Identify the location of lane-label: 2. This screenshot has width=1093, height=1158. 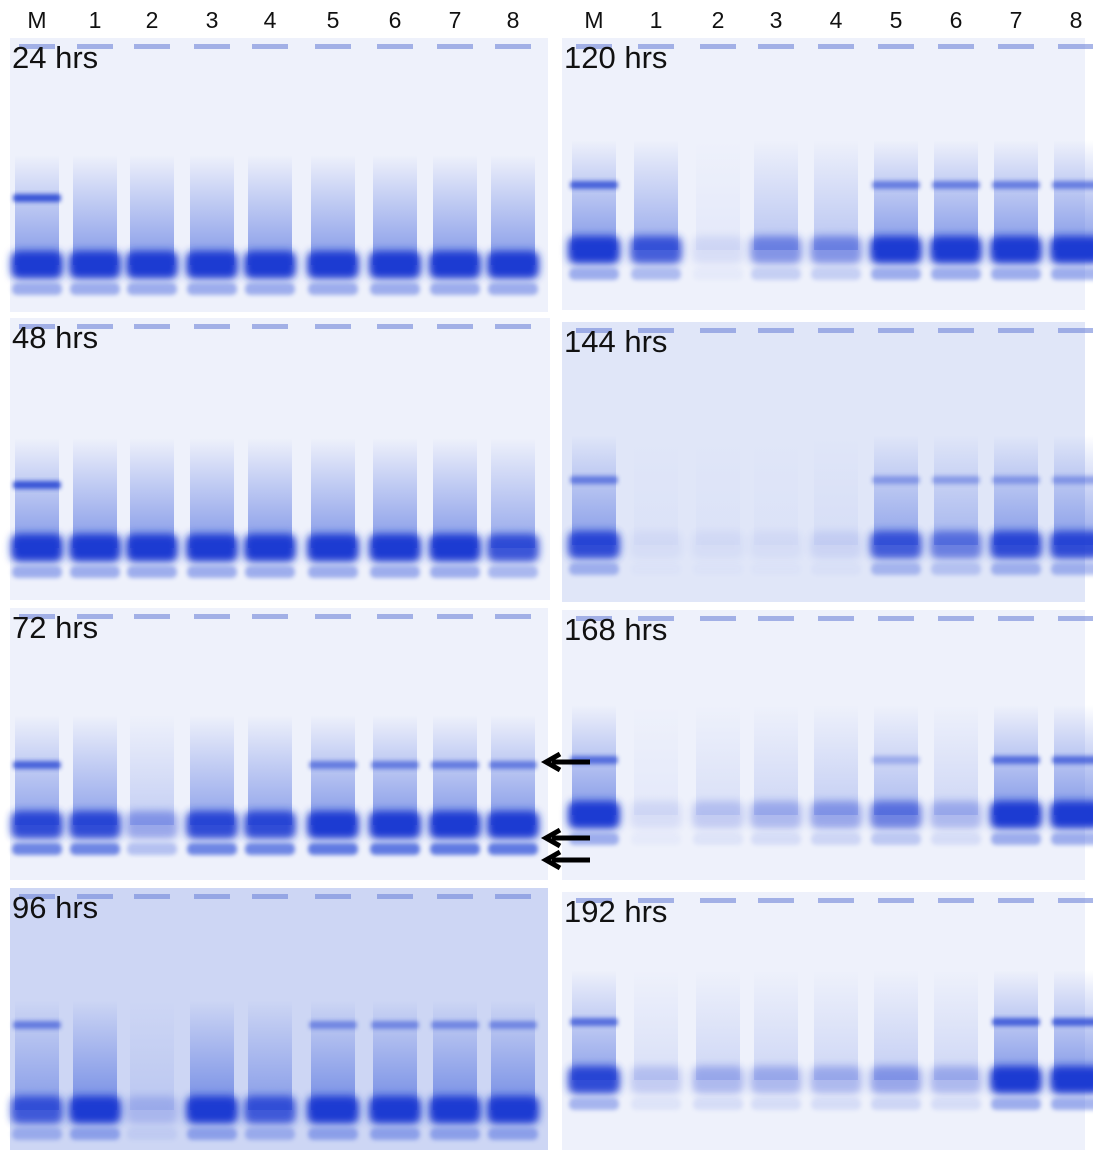
(718, 20).